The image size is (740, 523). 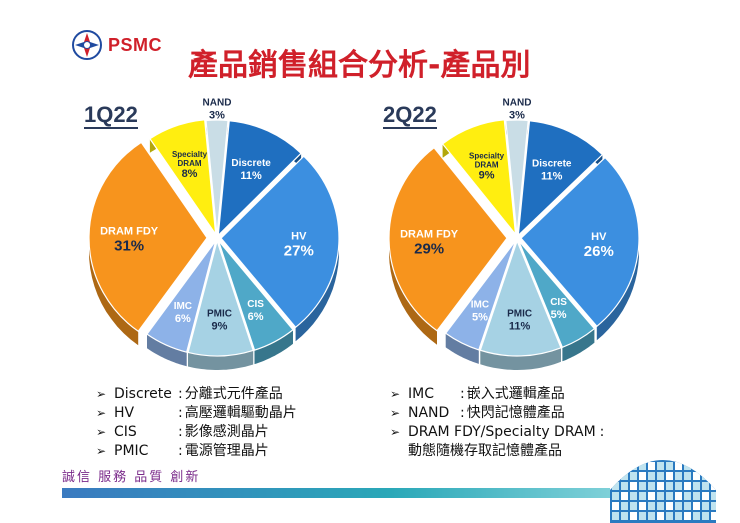 I want to click on pie-1q22-label-name: CIS, so click(x=255, y=304).